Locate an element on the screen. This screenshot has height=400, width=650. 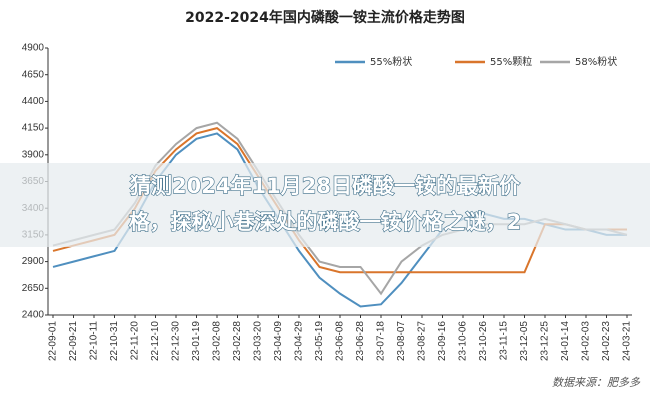
y-tick-label: 2900 is located at coordinates (33, 261).